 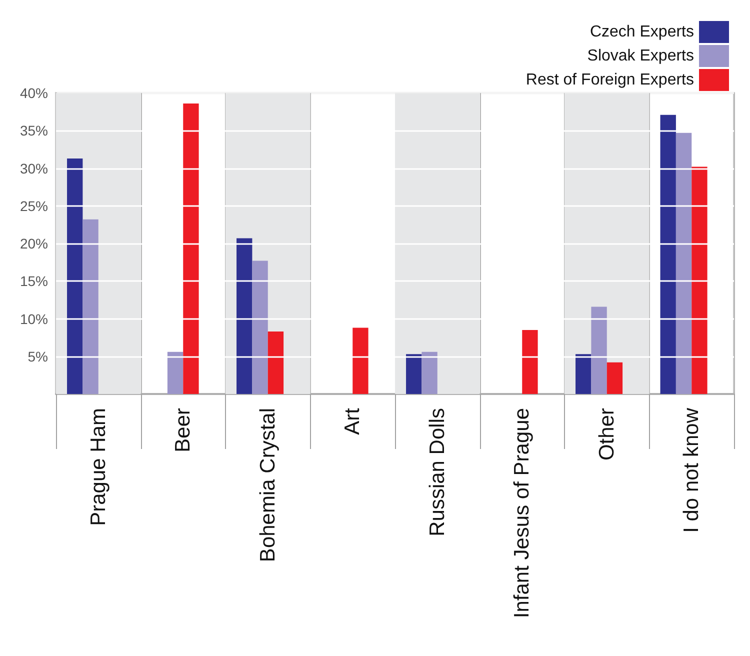 I want to click on y-tick-label: 10%, so click(x=34, y=318).